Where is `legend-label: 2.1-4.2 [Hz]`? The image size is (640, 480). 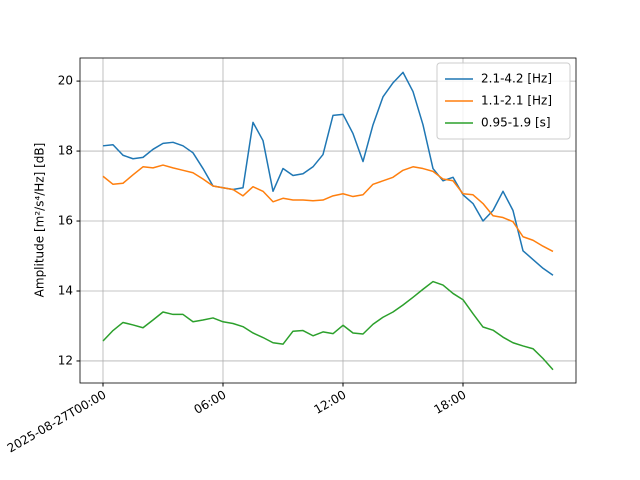 legend-label: 2.1-4.2 [Hz] is located at coordinates (516, 79).